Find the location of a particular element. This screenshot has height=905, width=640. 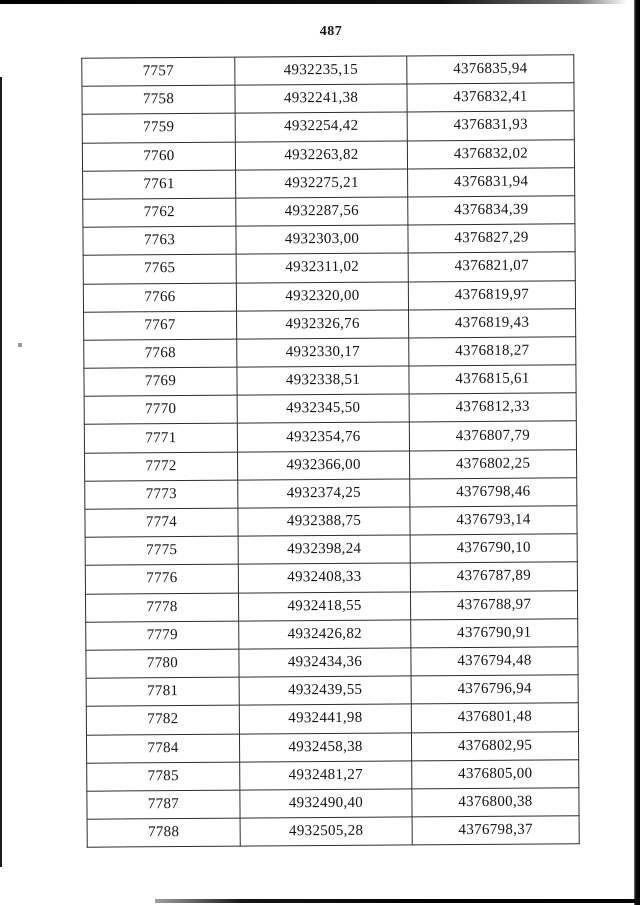

table-cell: 4376812,33 is located at coordinates (493, 408).